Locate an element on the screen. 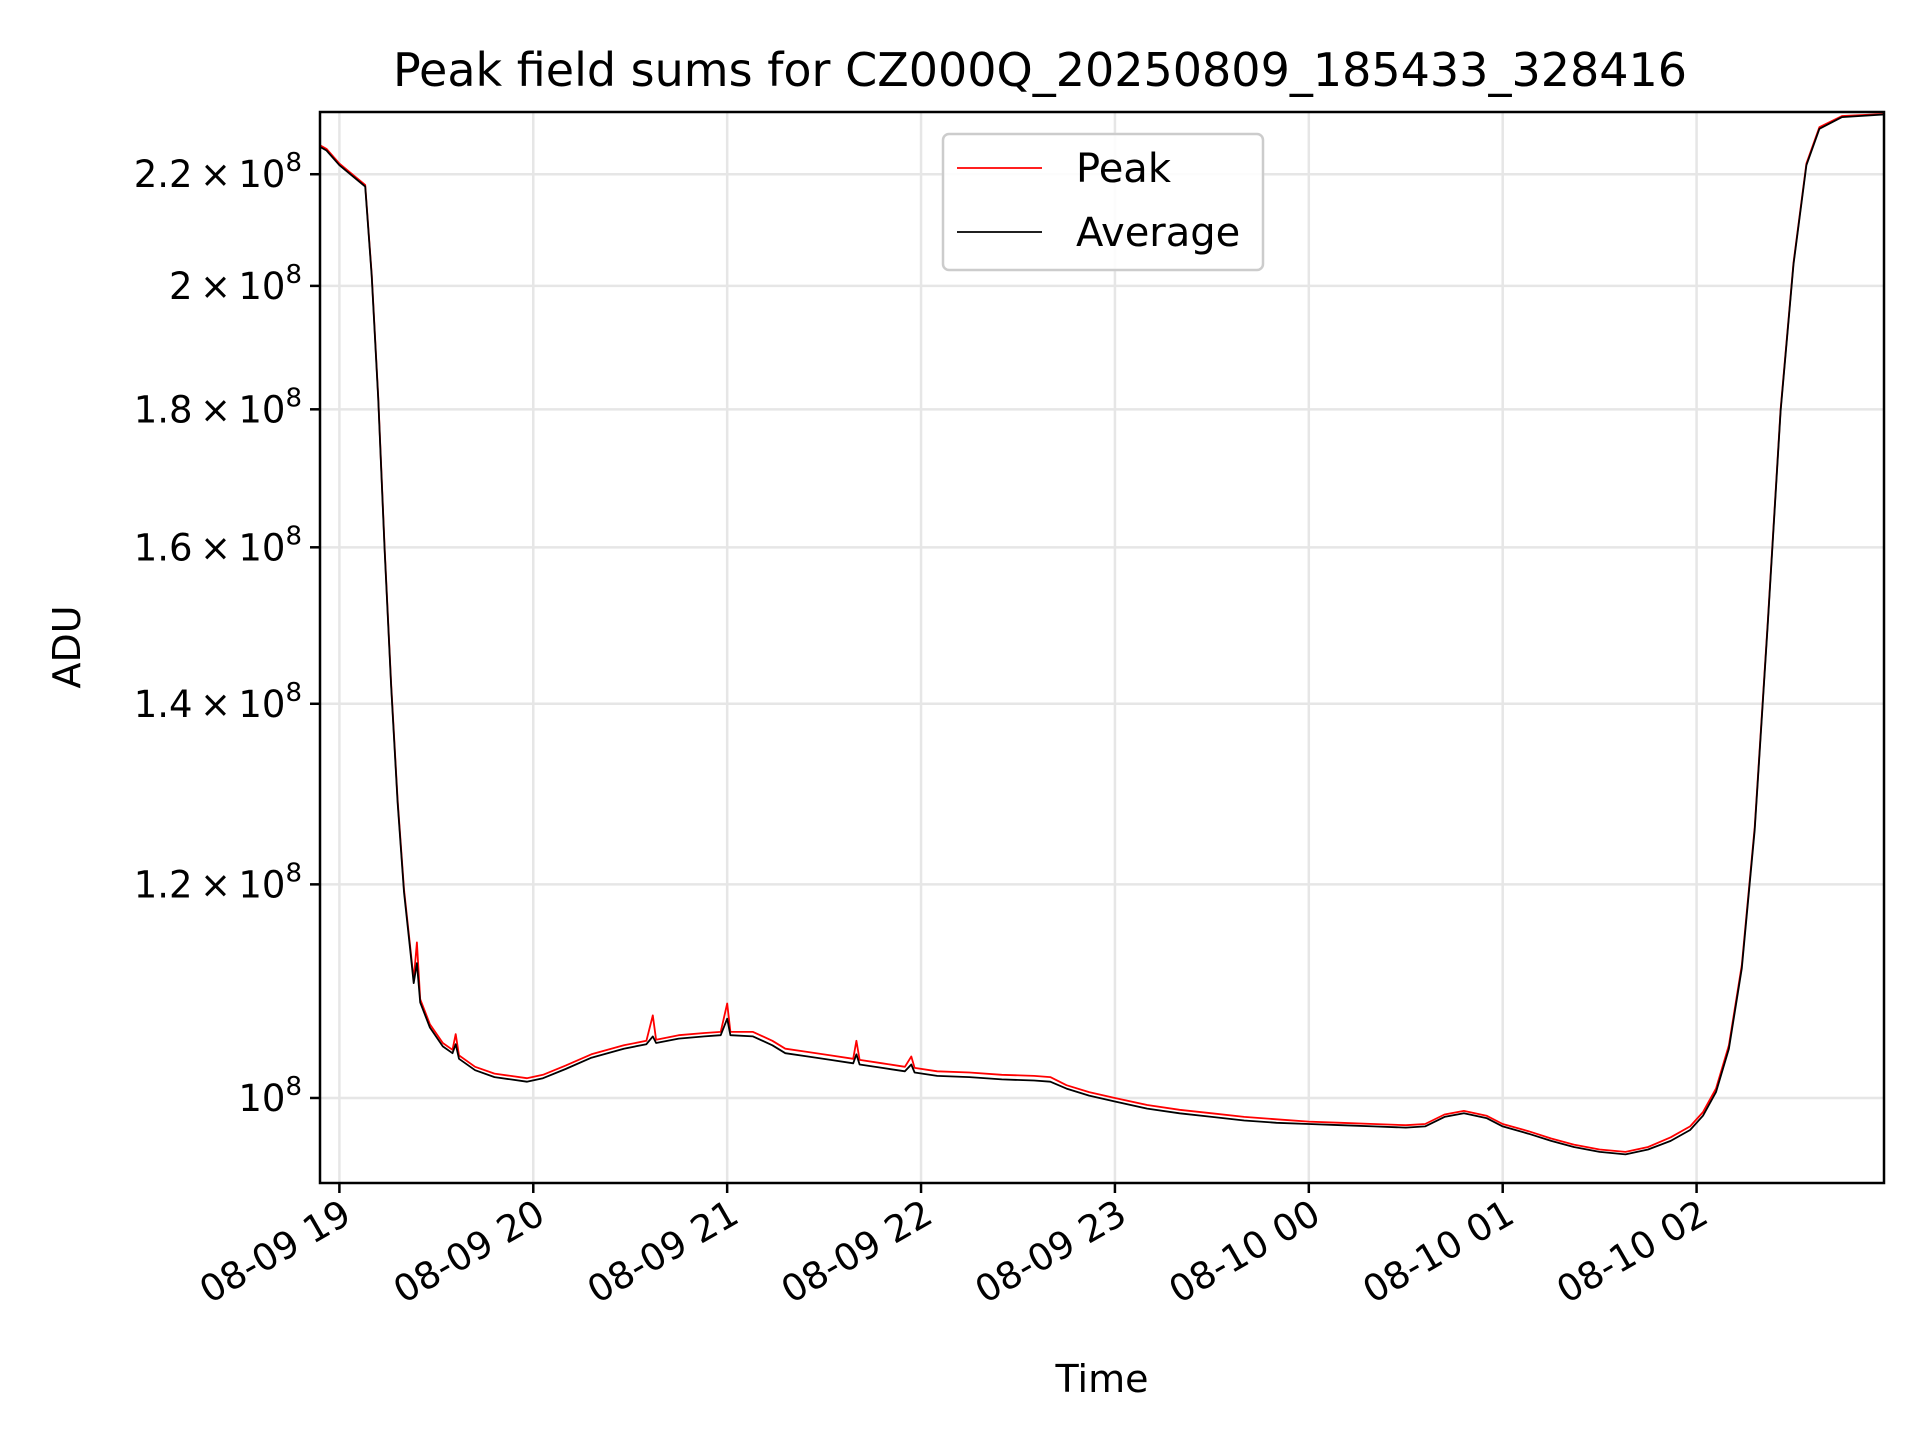  y-tick-label: 2 × 108 is located at coordinates (235, 284).